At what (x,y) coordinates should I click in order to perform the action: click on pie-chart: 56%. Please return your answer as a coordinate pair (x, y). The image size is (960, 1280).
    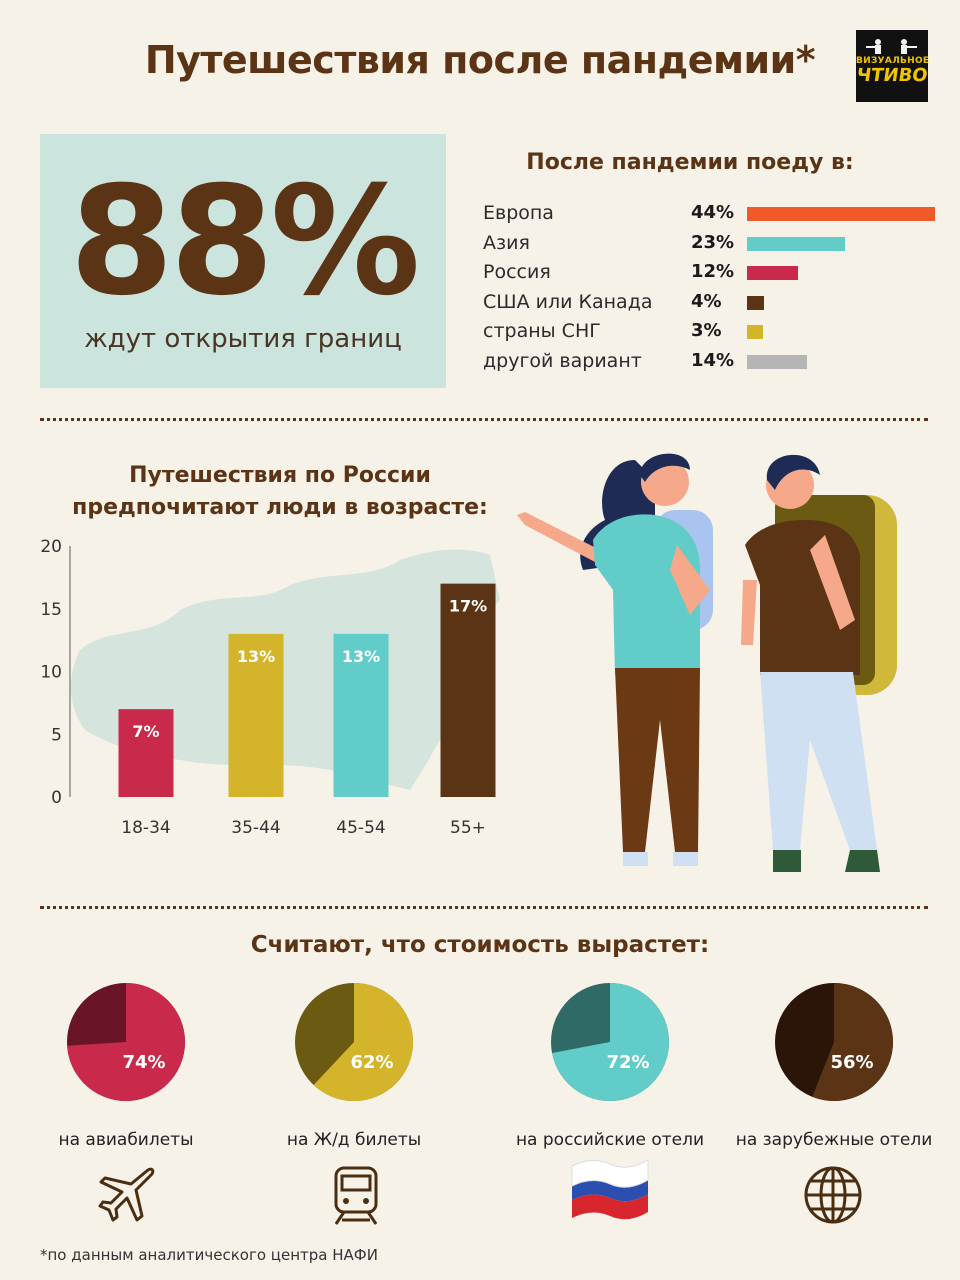
    Looking at the image, I should click on (834, 1042).